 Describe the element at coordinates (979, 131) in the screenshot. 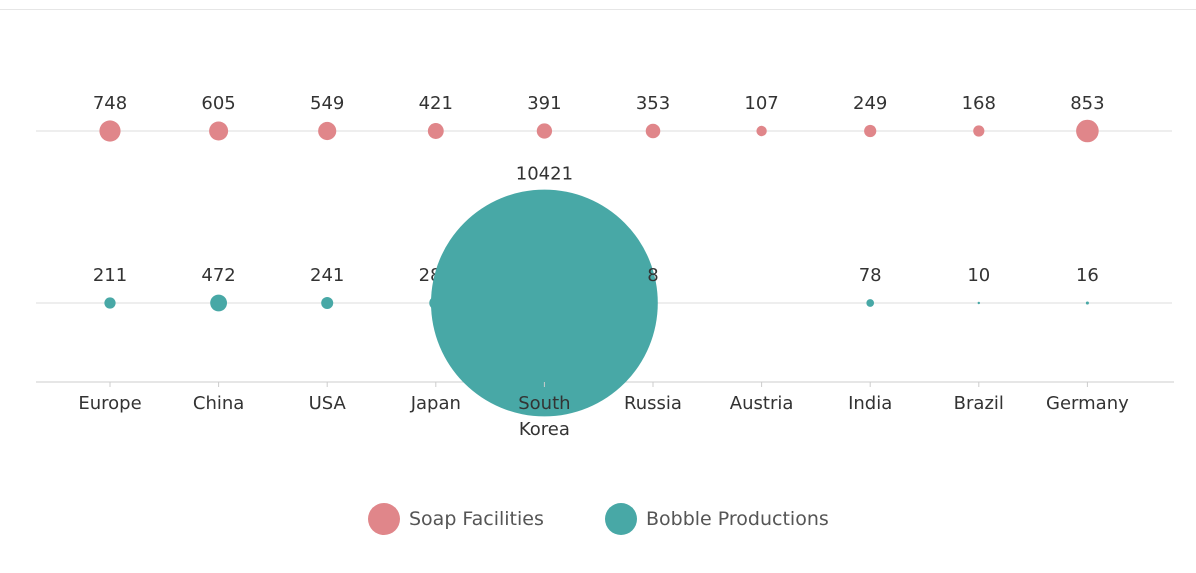

I see `bubble-soap-facilities-brazil` at that location.